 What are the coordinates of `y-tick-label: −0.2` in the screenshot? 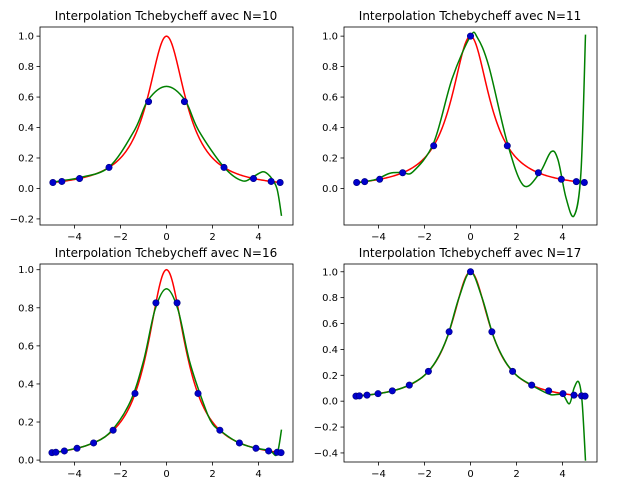 It's located at (326, 428).